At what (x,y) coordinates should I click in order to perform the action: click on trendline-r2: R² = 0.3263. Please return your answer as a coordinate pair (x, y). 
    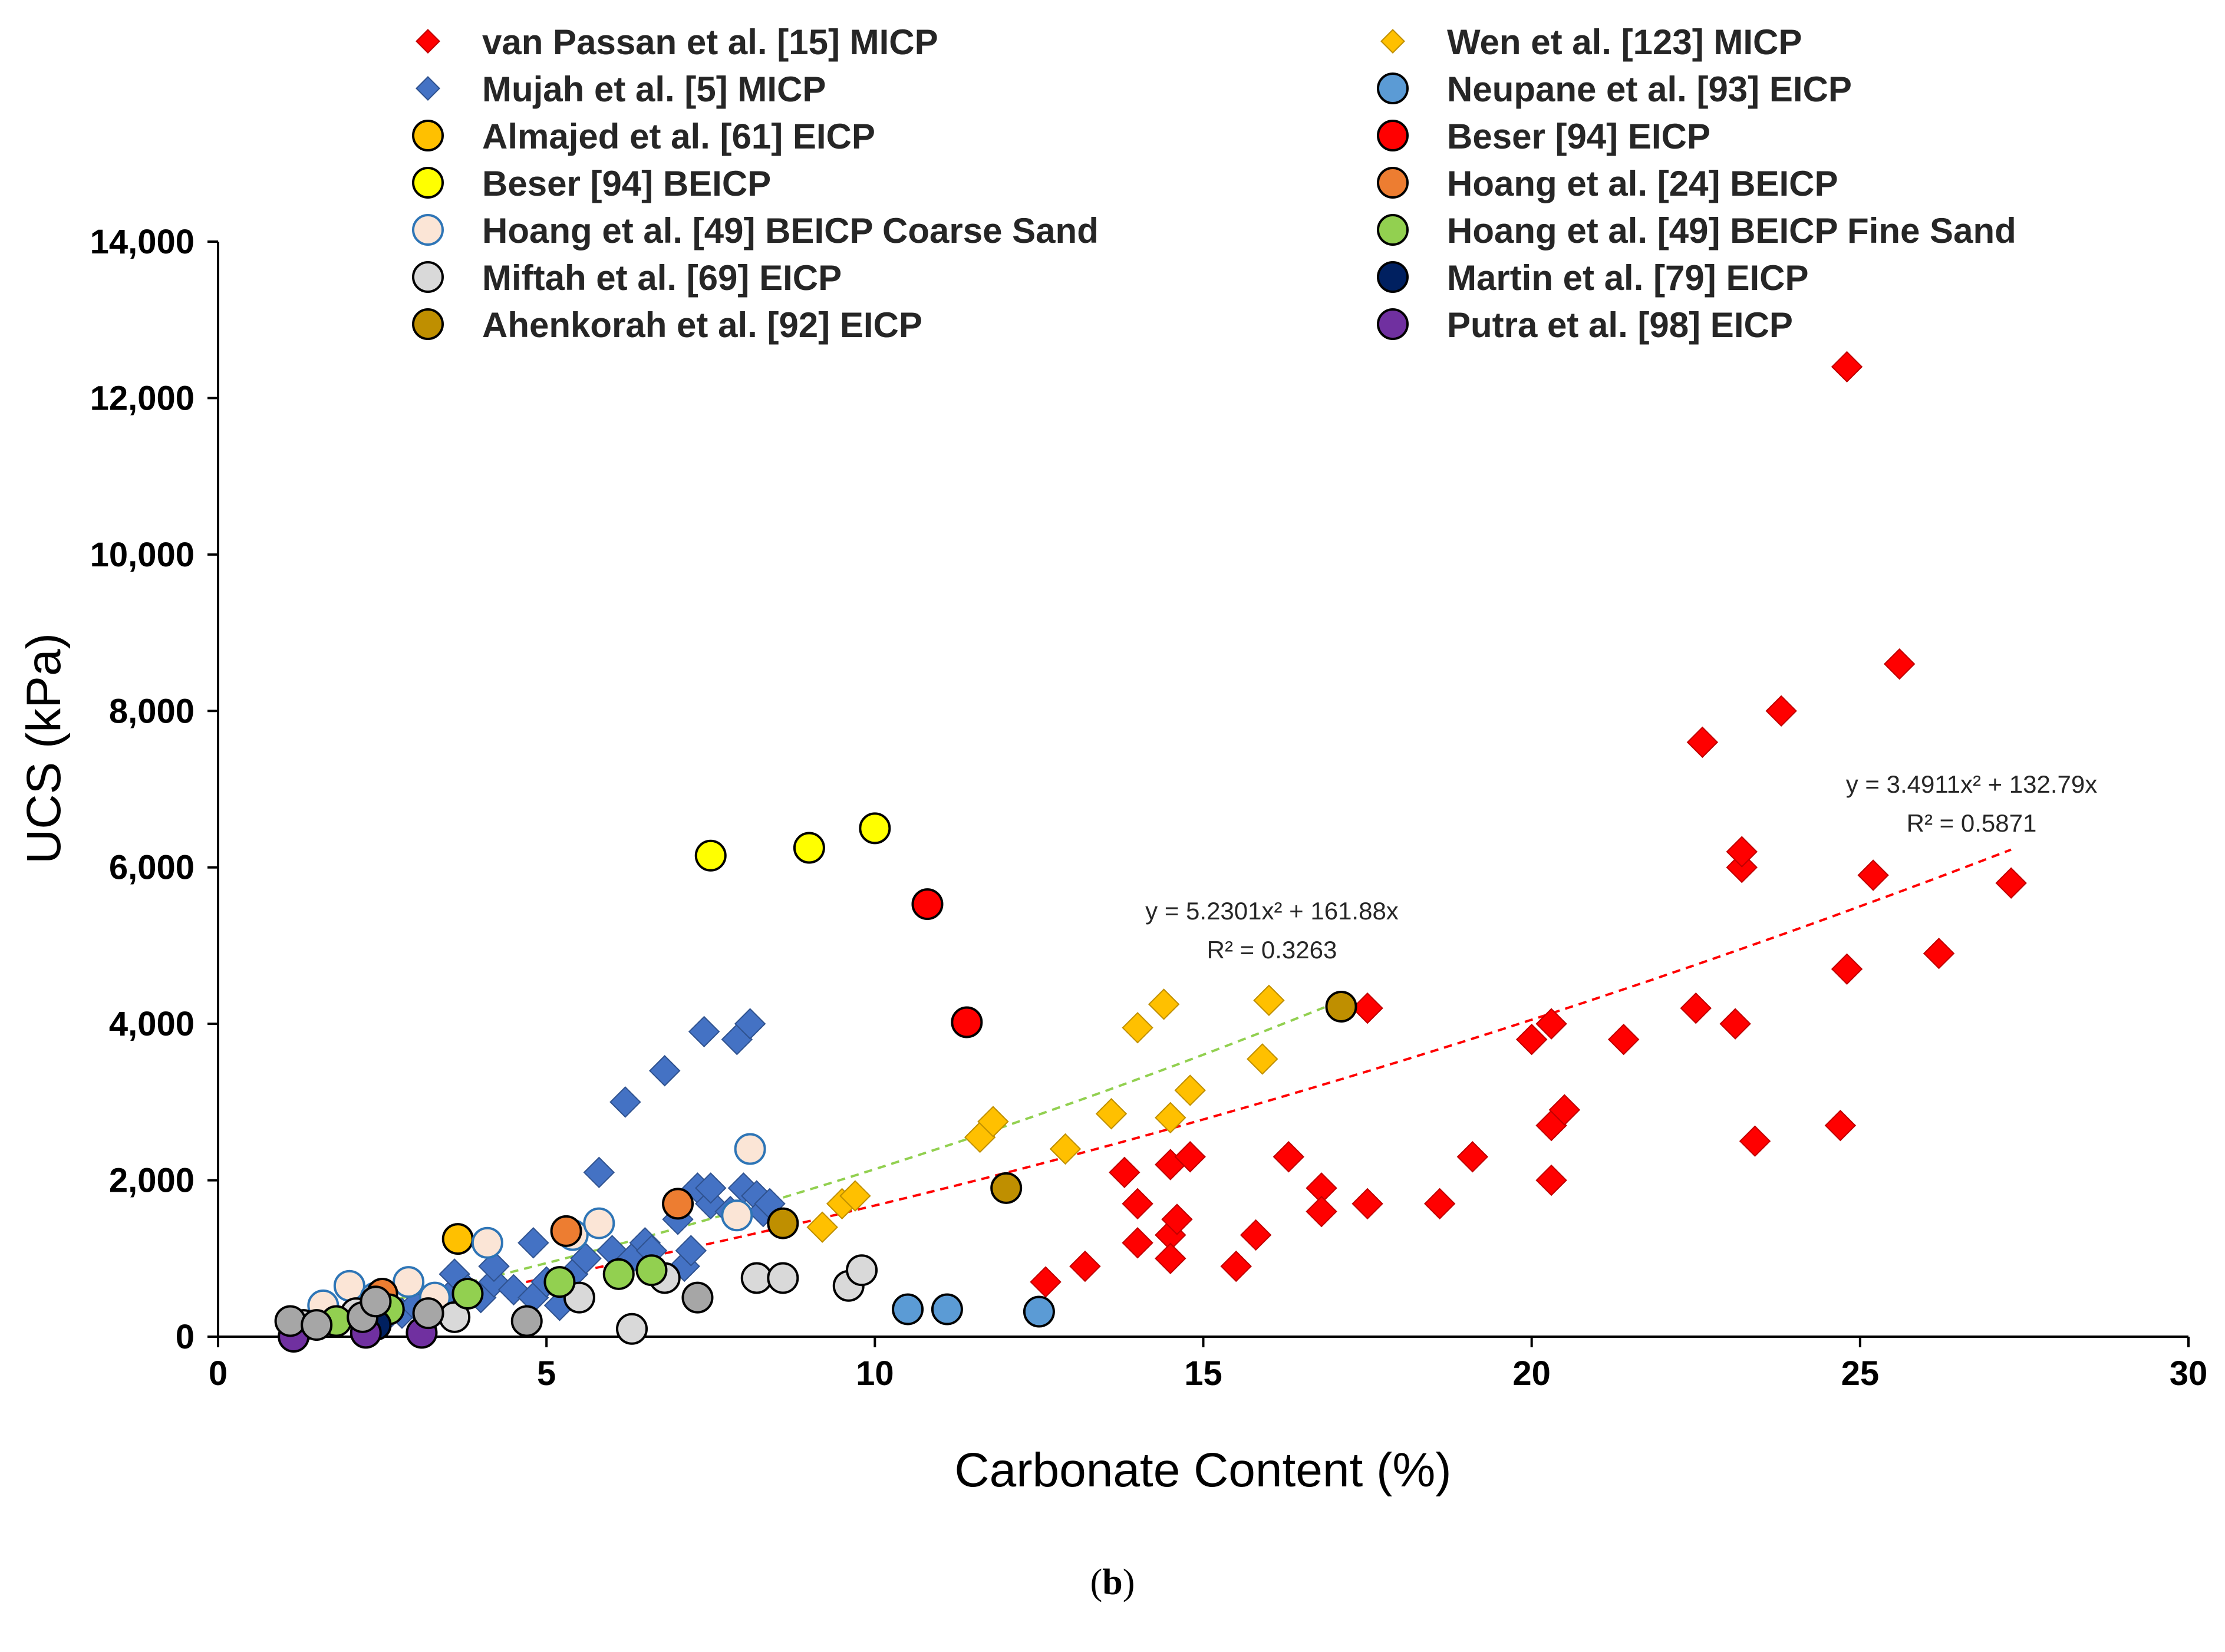
    Looking at the image, I should click on (1272, 950).